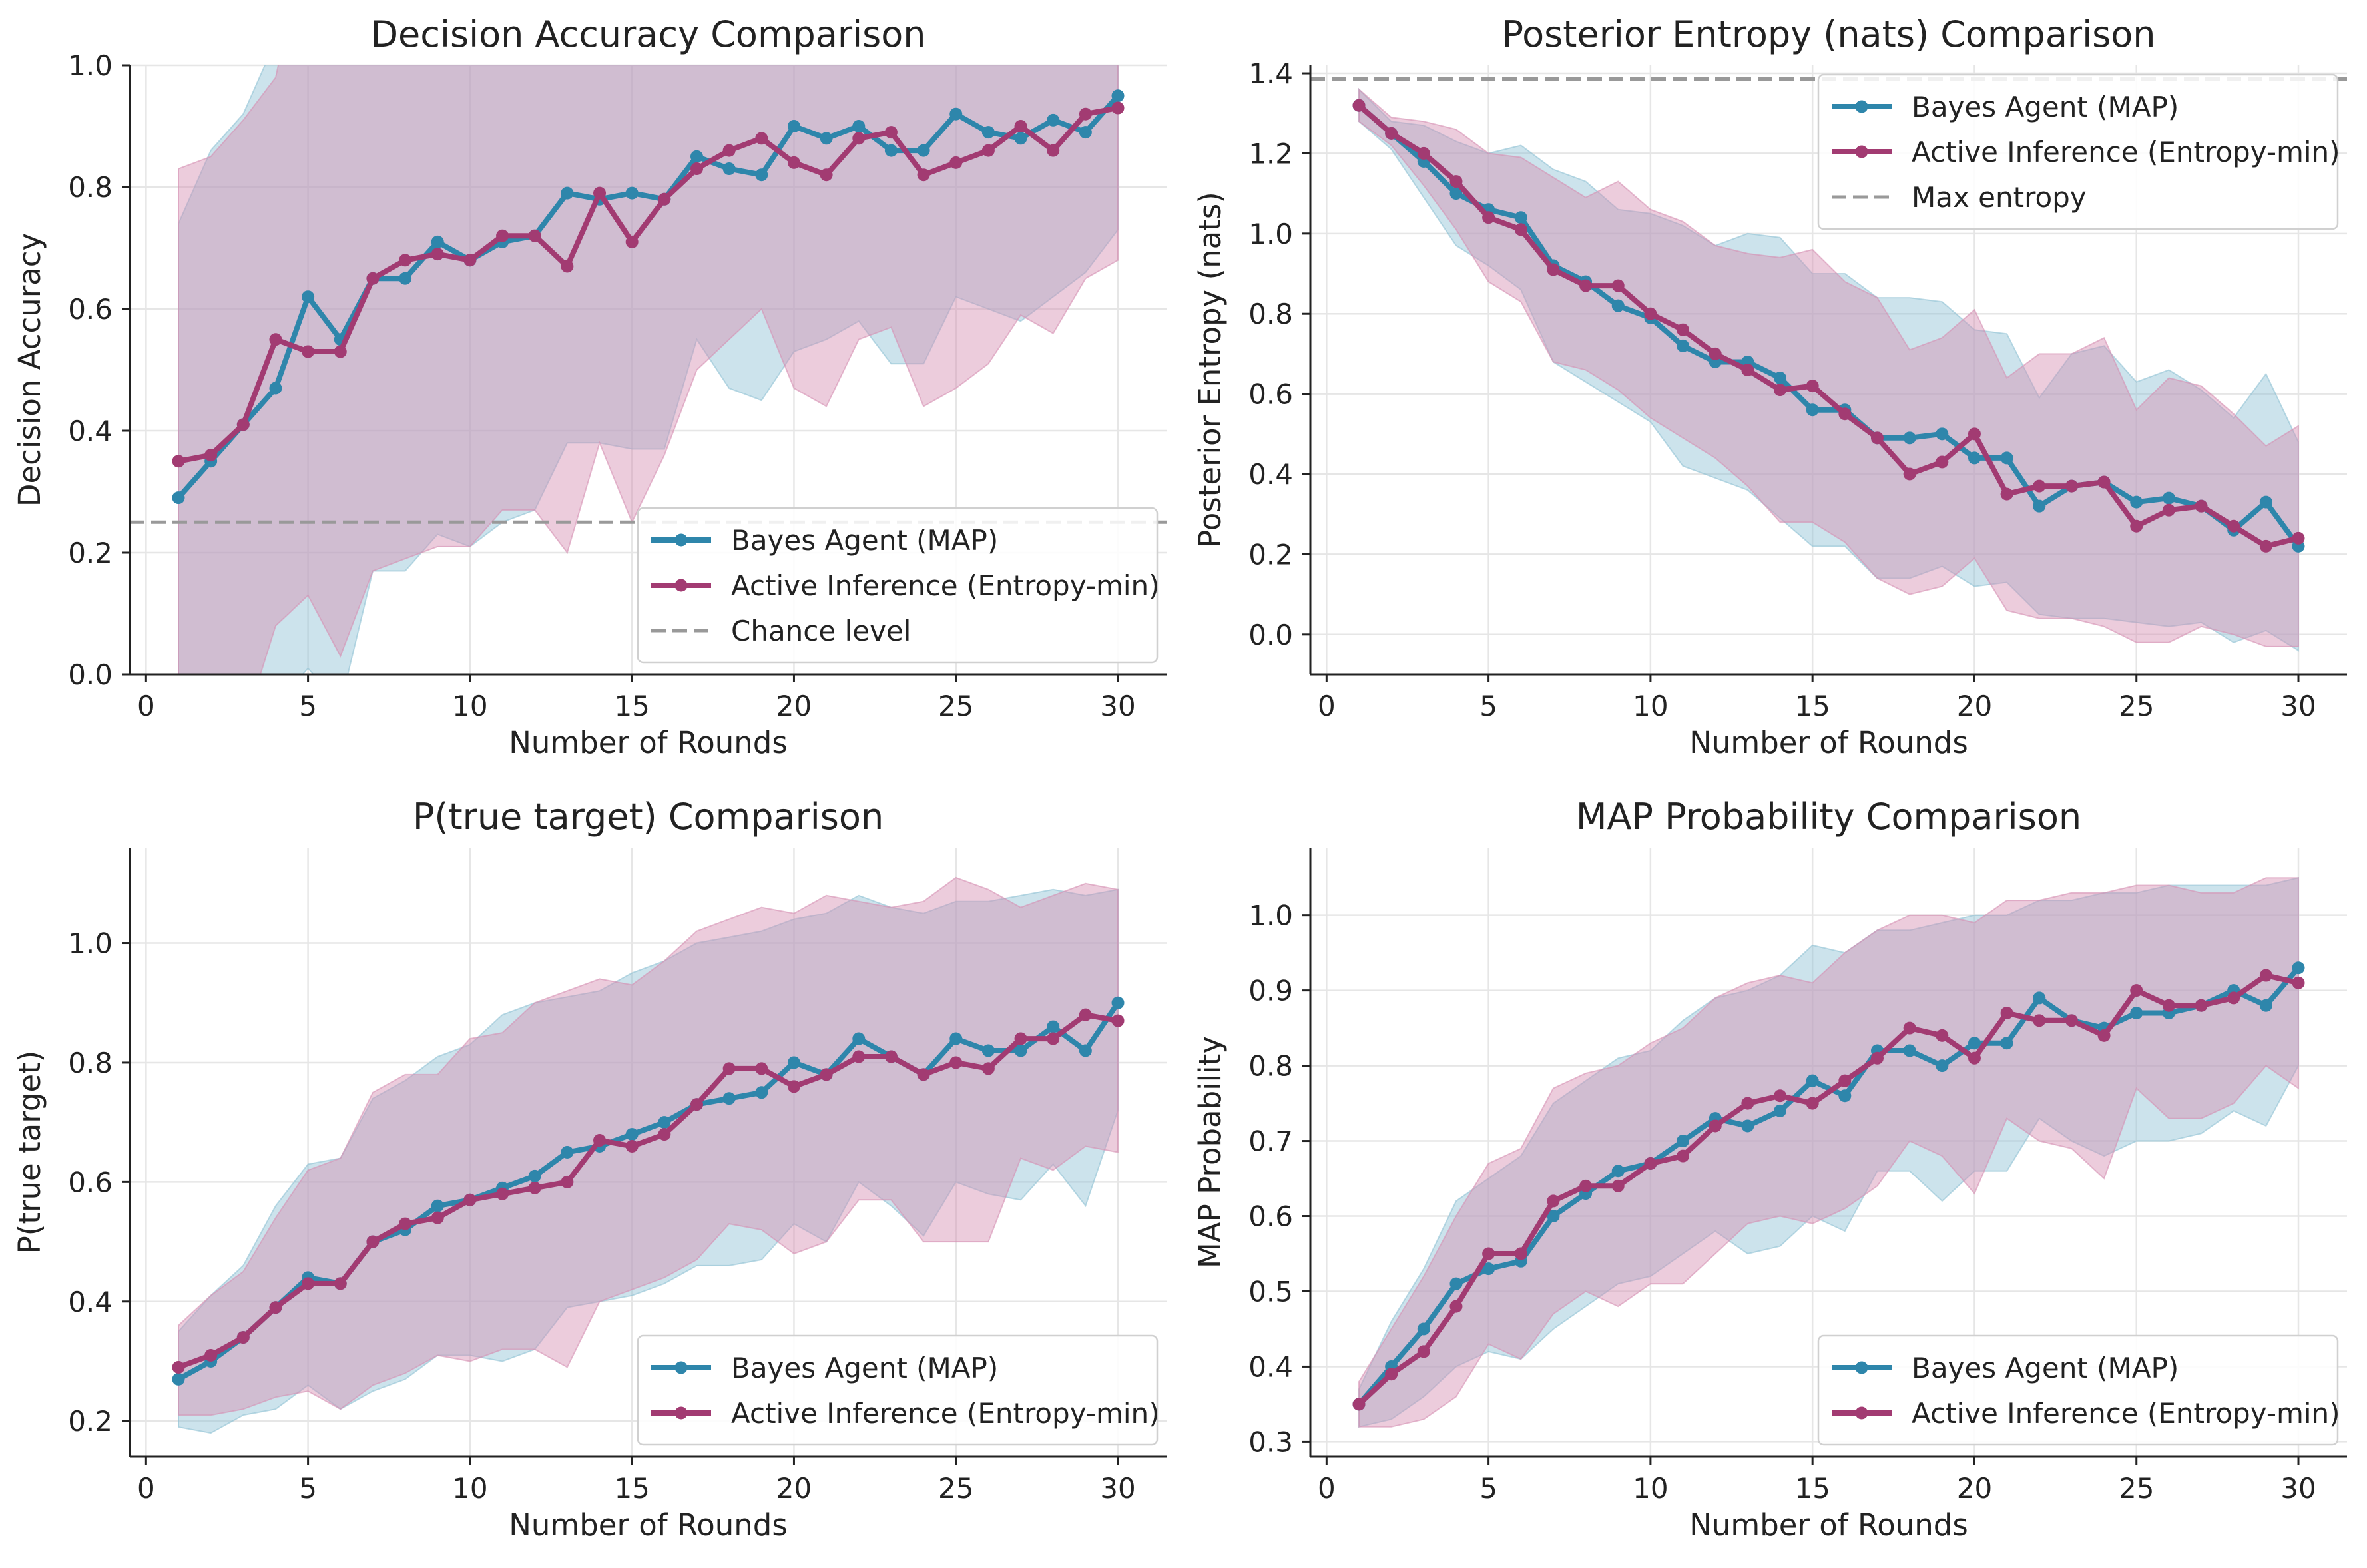 This screenshot has width=2367, height=1568. I want to click on confidence-band-bayes, so click(1829, 369).